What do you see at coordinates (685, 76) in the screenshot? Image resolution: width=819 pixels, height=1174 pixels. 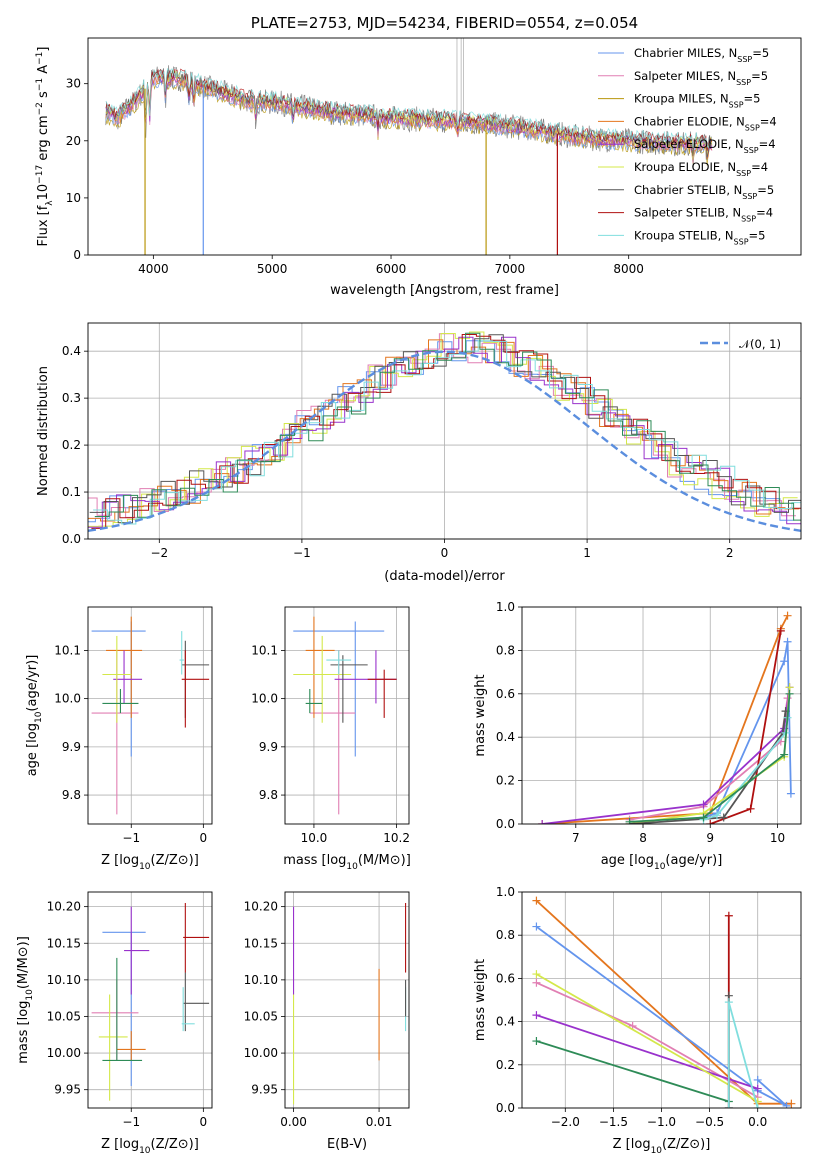 I see `legend-entry-base: Salpeter MILES, N` at bounding box center [685, 76].